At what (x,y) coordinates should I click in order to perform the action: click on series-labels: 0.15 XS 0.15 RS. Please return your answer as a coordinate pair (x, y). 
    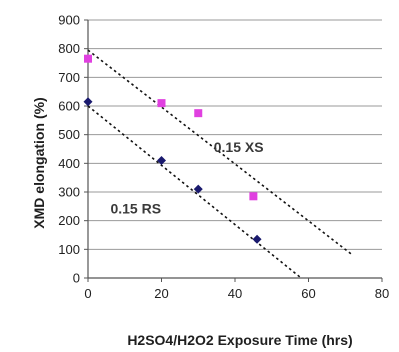
    Looking at the image, I should click on (186, 178).